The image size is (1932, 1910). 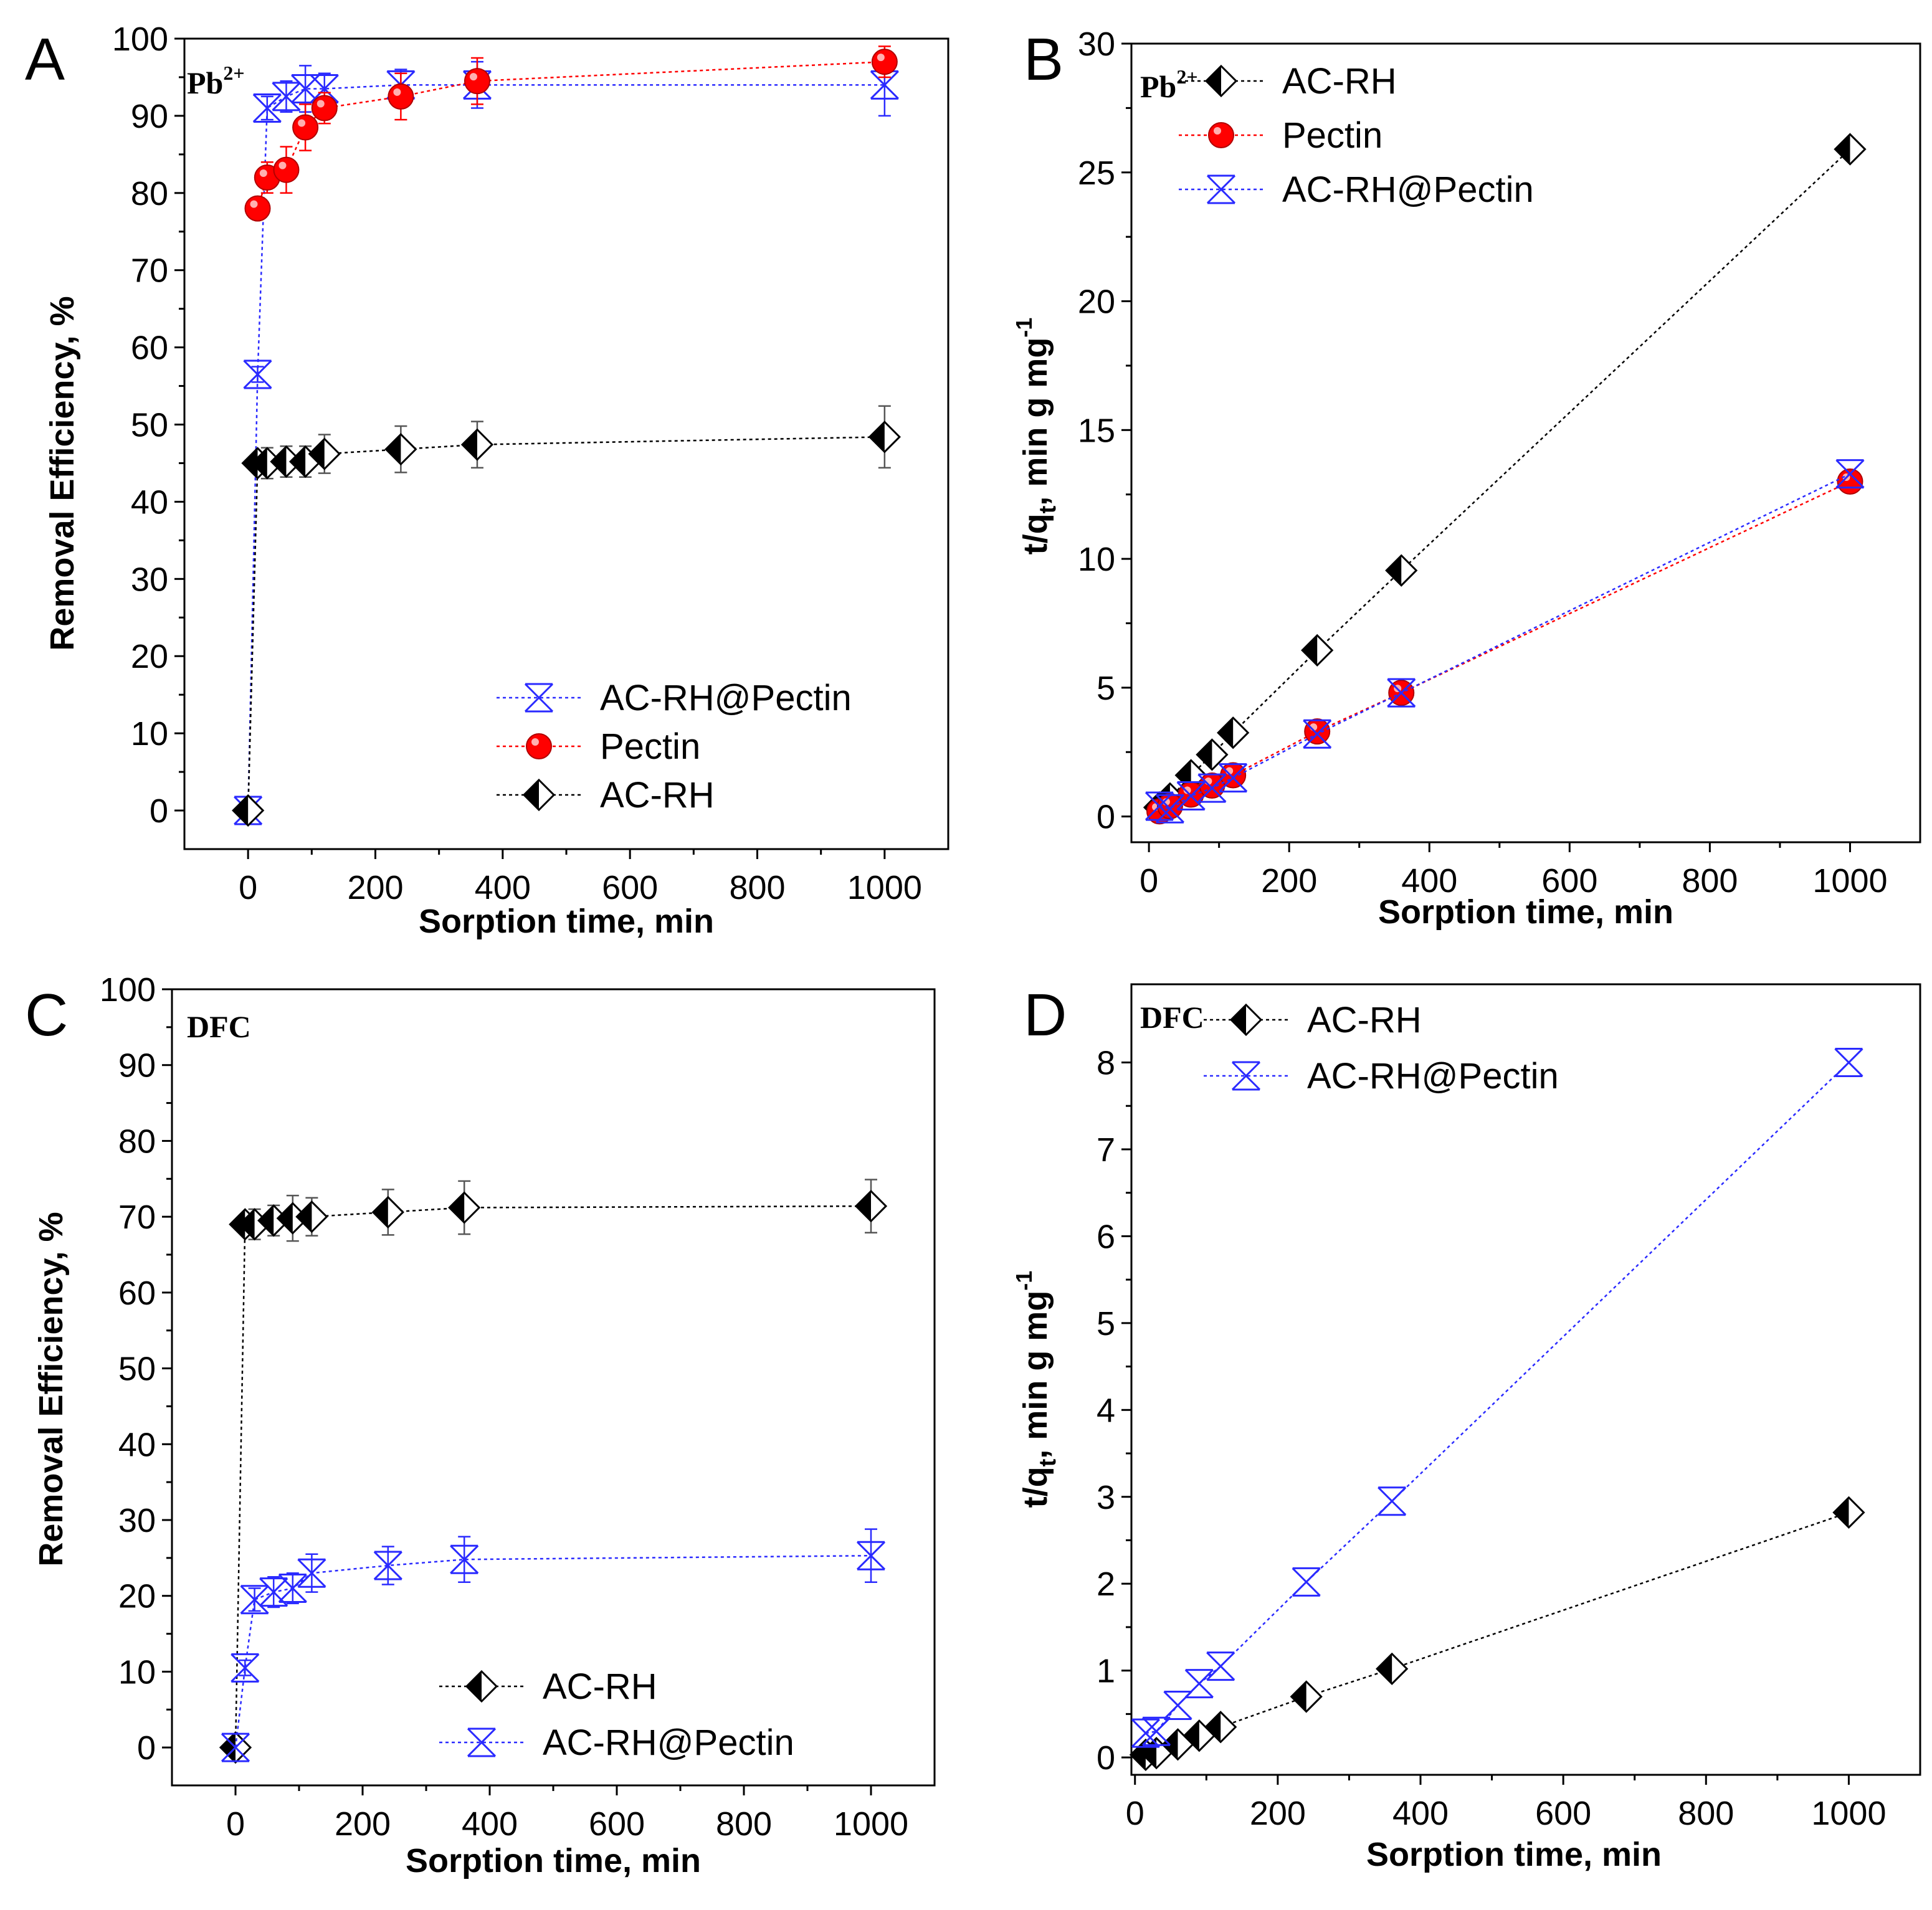 I want to click on y-axis-title-sub: t, so click(x=1048, y=1462).